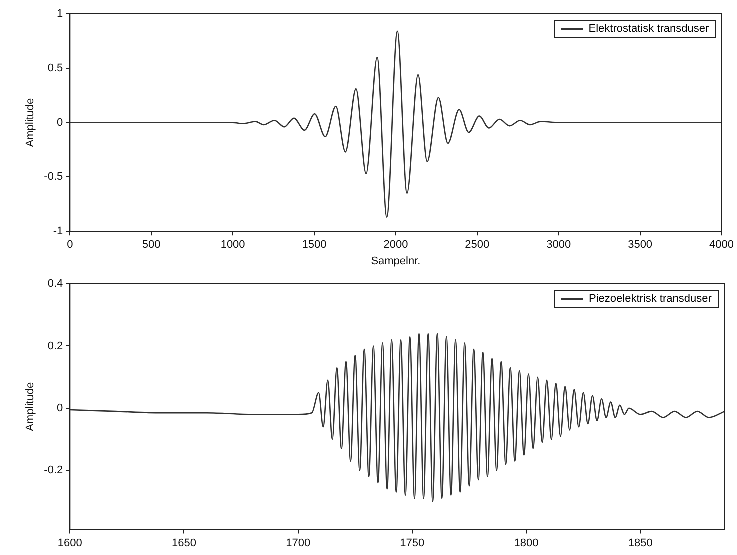  I want to click on y-tick-label: -1, so click(58, 232).